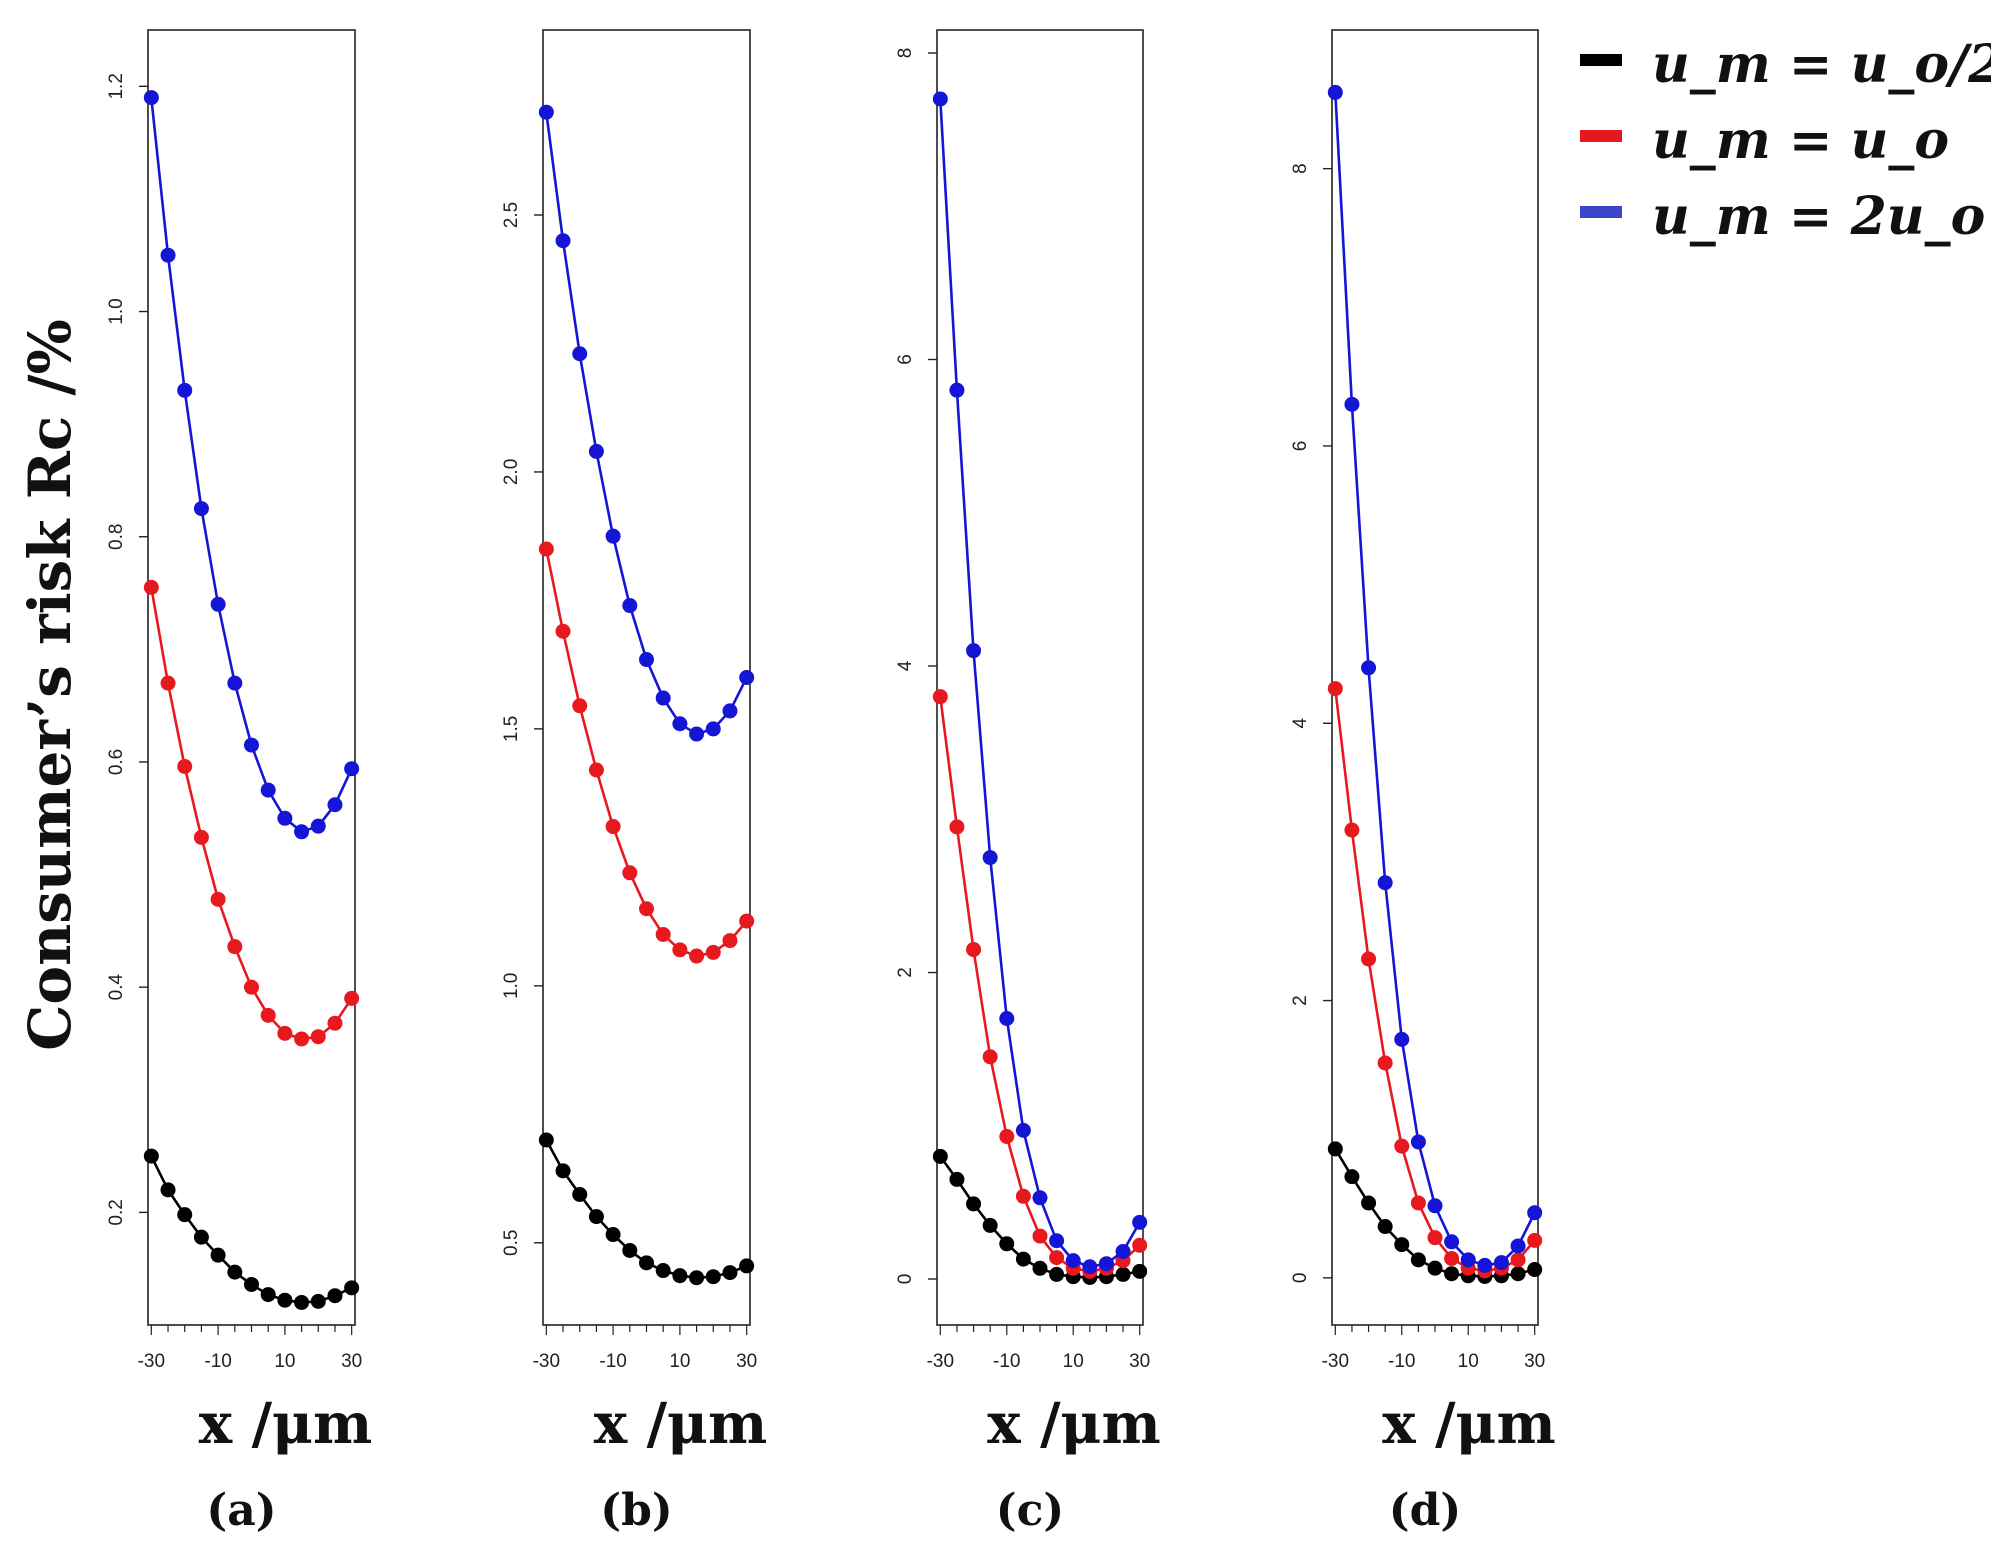 This screenshot has width=1991, height=1565. I want to click on plot-frame-a, so click(251, 677).